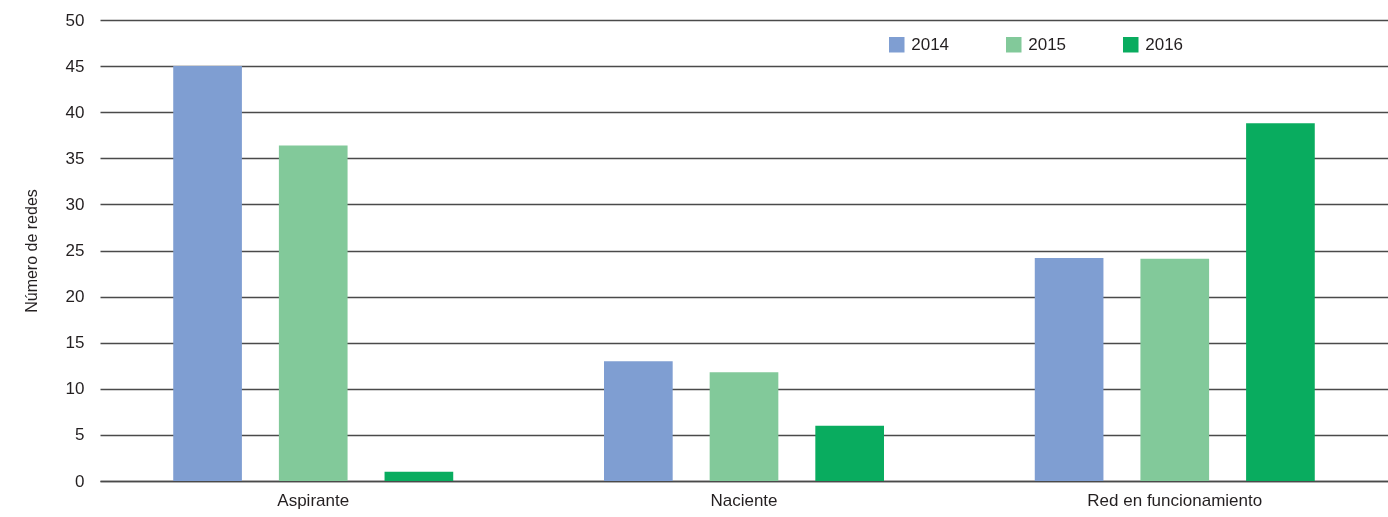  I want to click on y-tick-label: 40, so click(75, 112).